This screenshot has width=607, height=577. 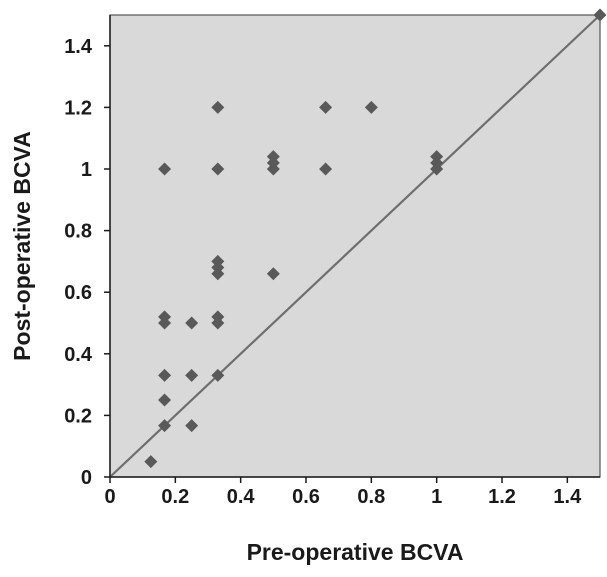 What do you see at coordinates (86, 170) in the screenshot?
I see `y-tick-label: 1` at bounding box center [86, 170].